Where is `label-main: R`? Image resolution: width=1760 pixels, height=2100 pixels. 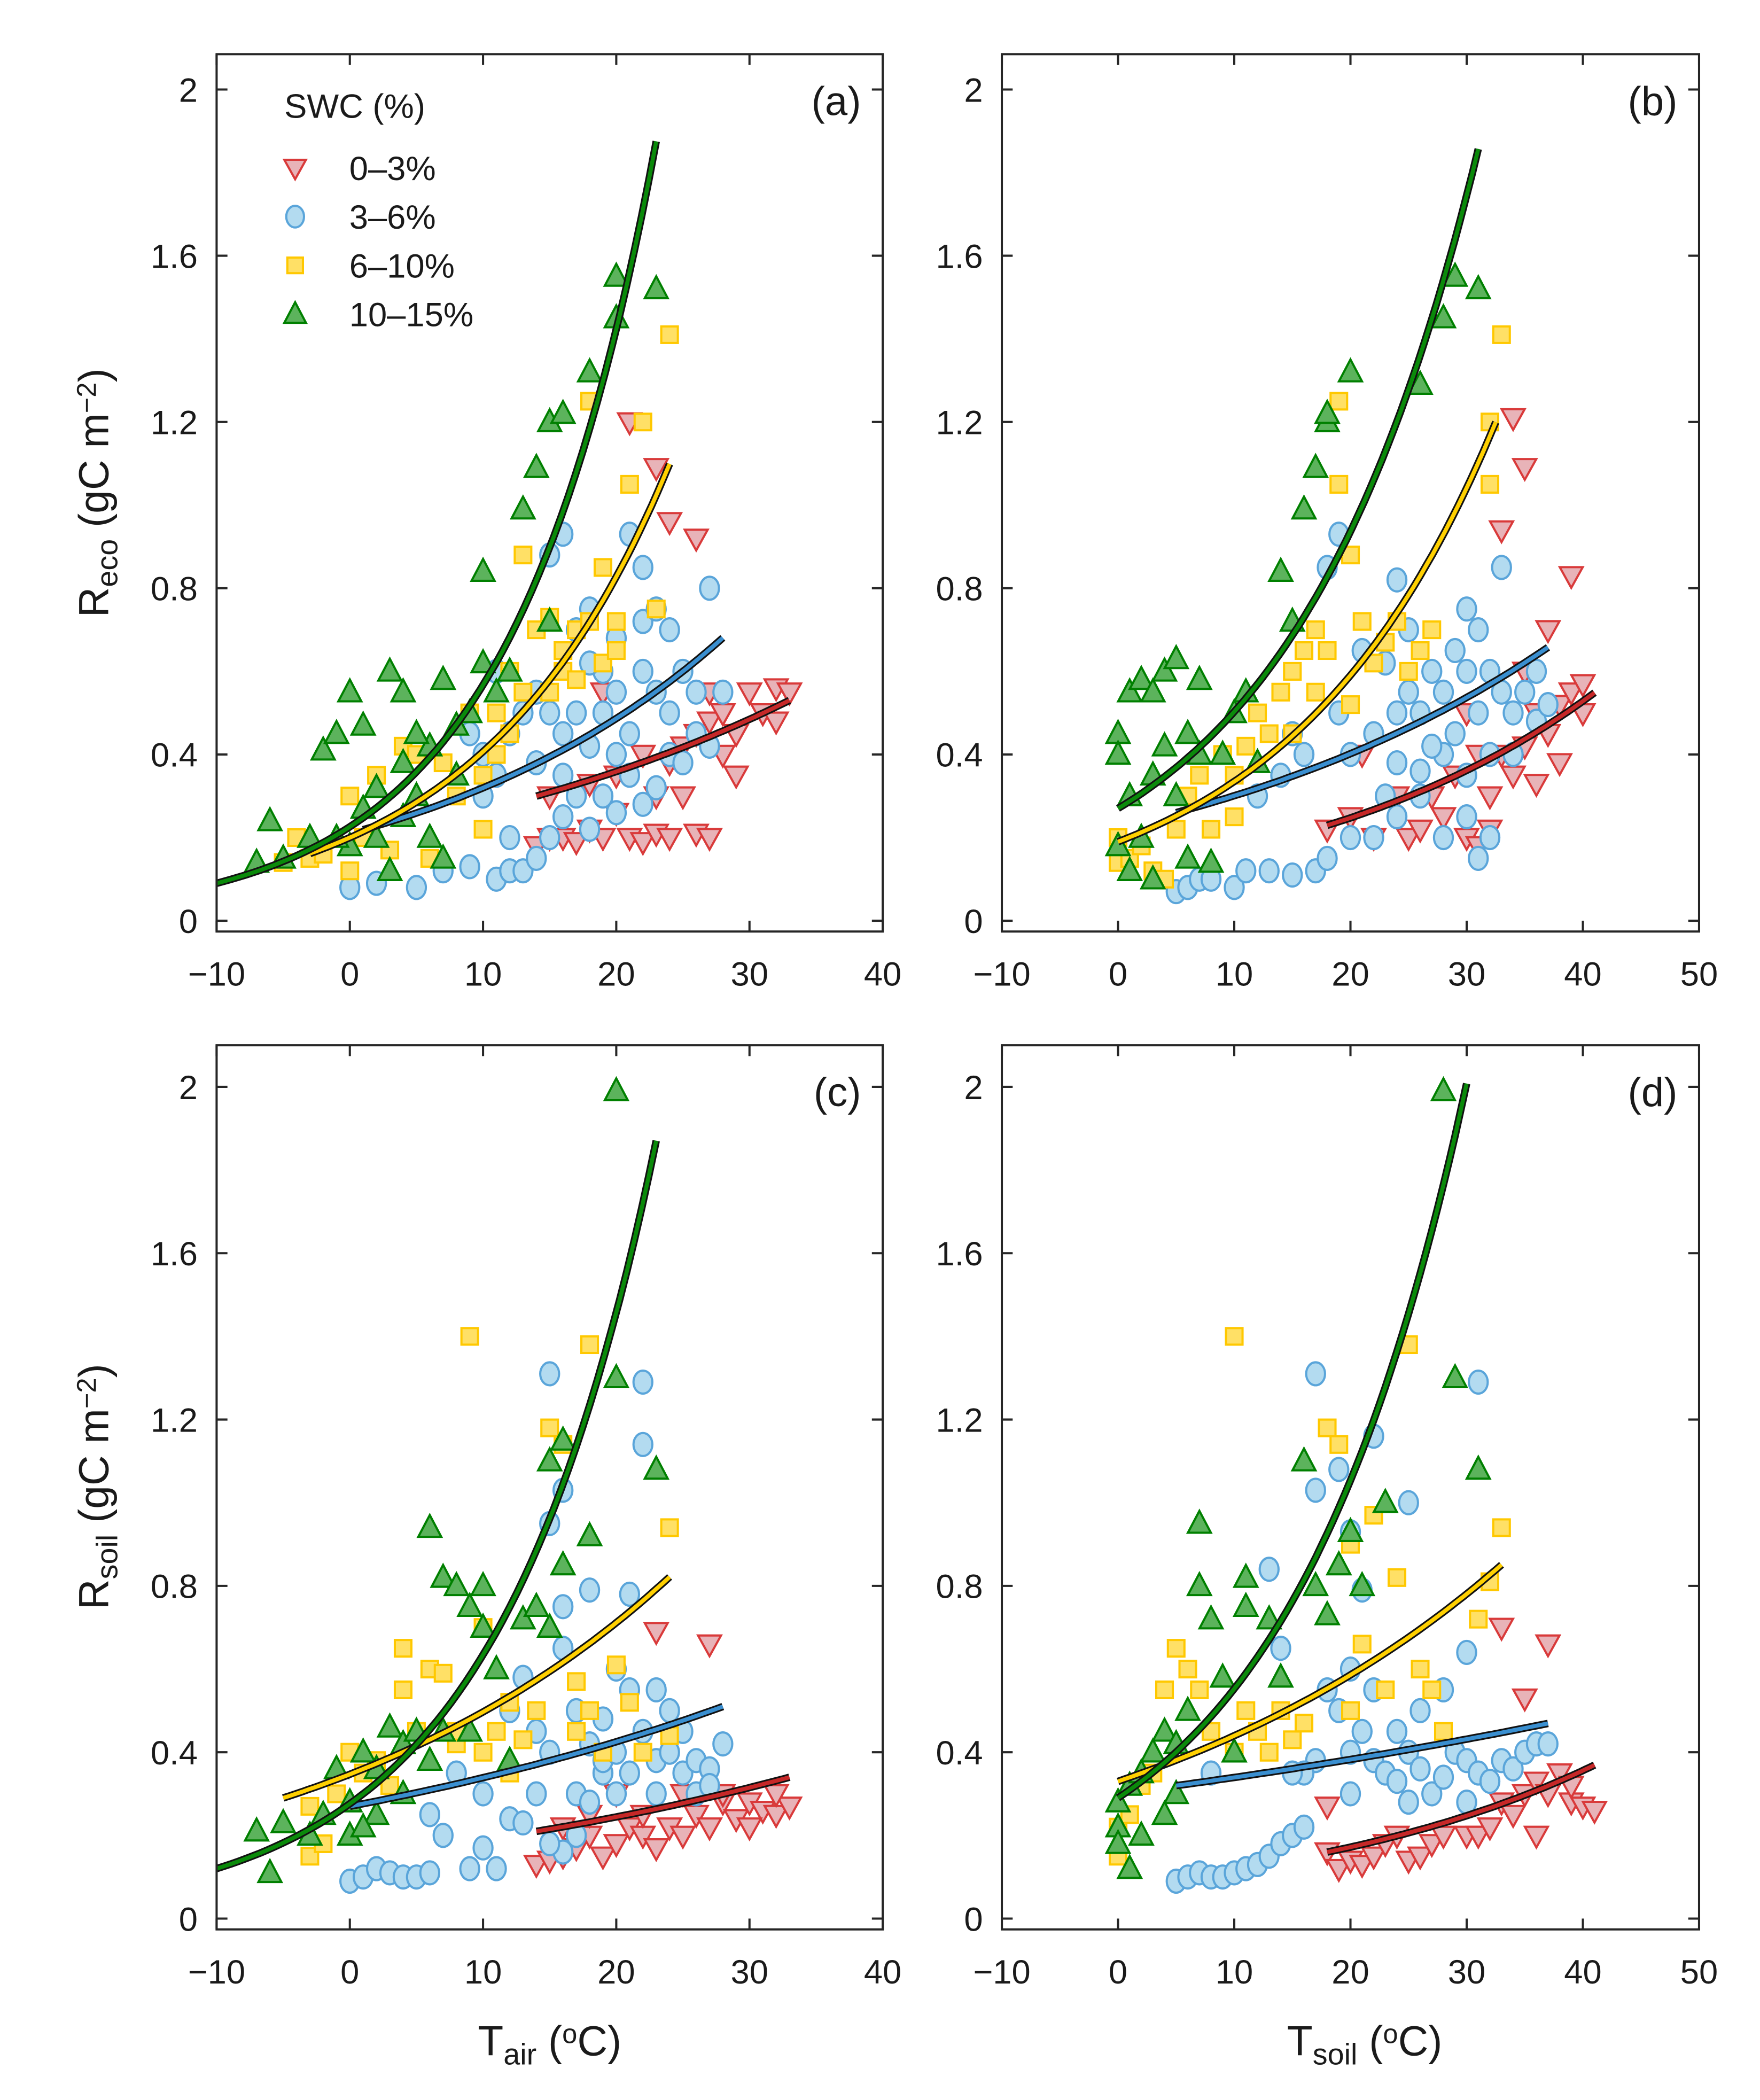
label-main: R is located at coordinates (95, 602).